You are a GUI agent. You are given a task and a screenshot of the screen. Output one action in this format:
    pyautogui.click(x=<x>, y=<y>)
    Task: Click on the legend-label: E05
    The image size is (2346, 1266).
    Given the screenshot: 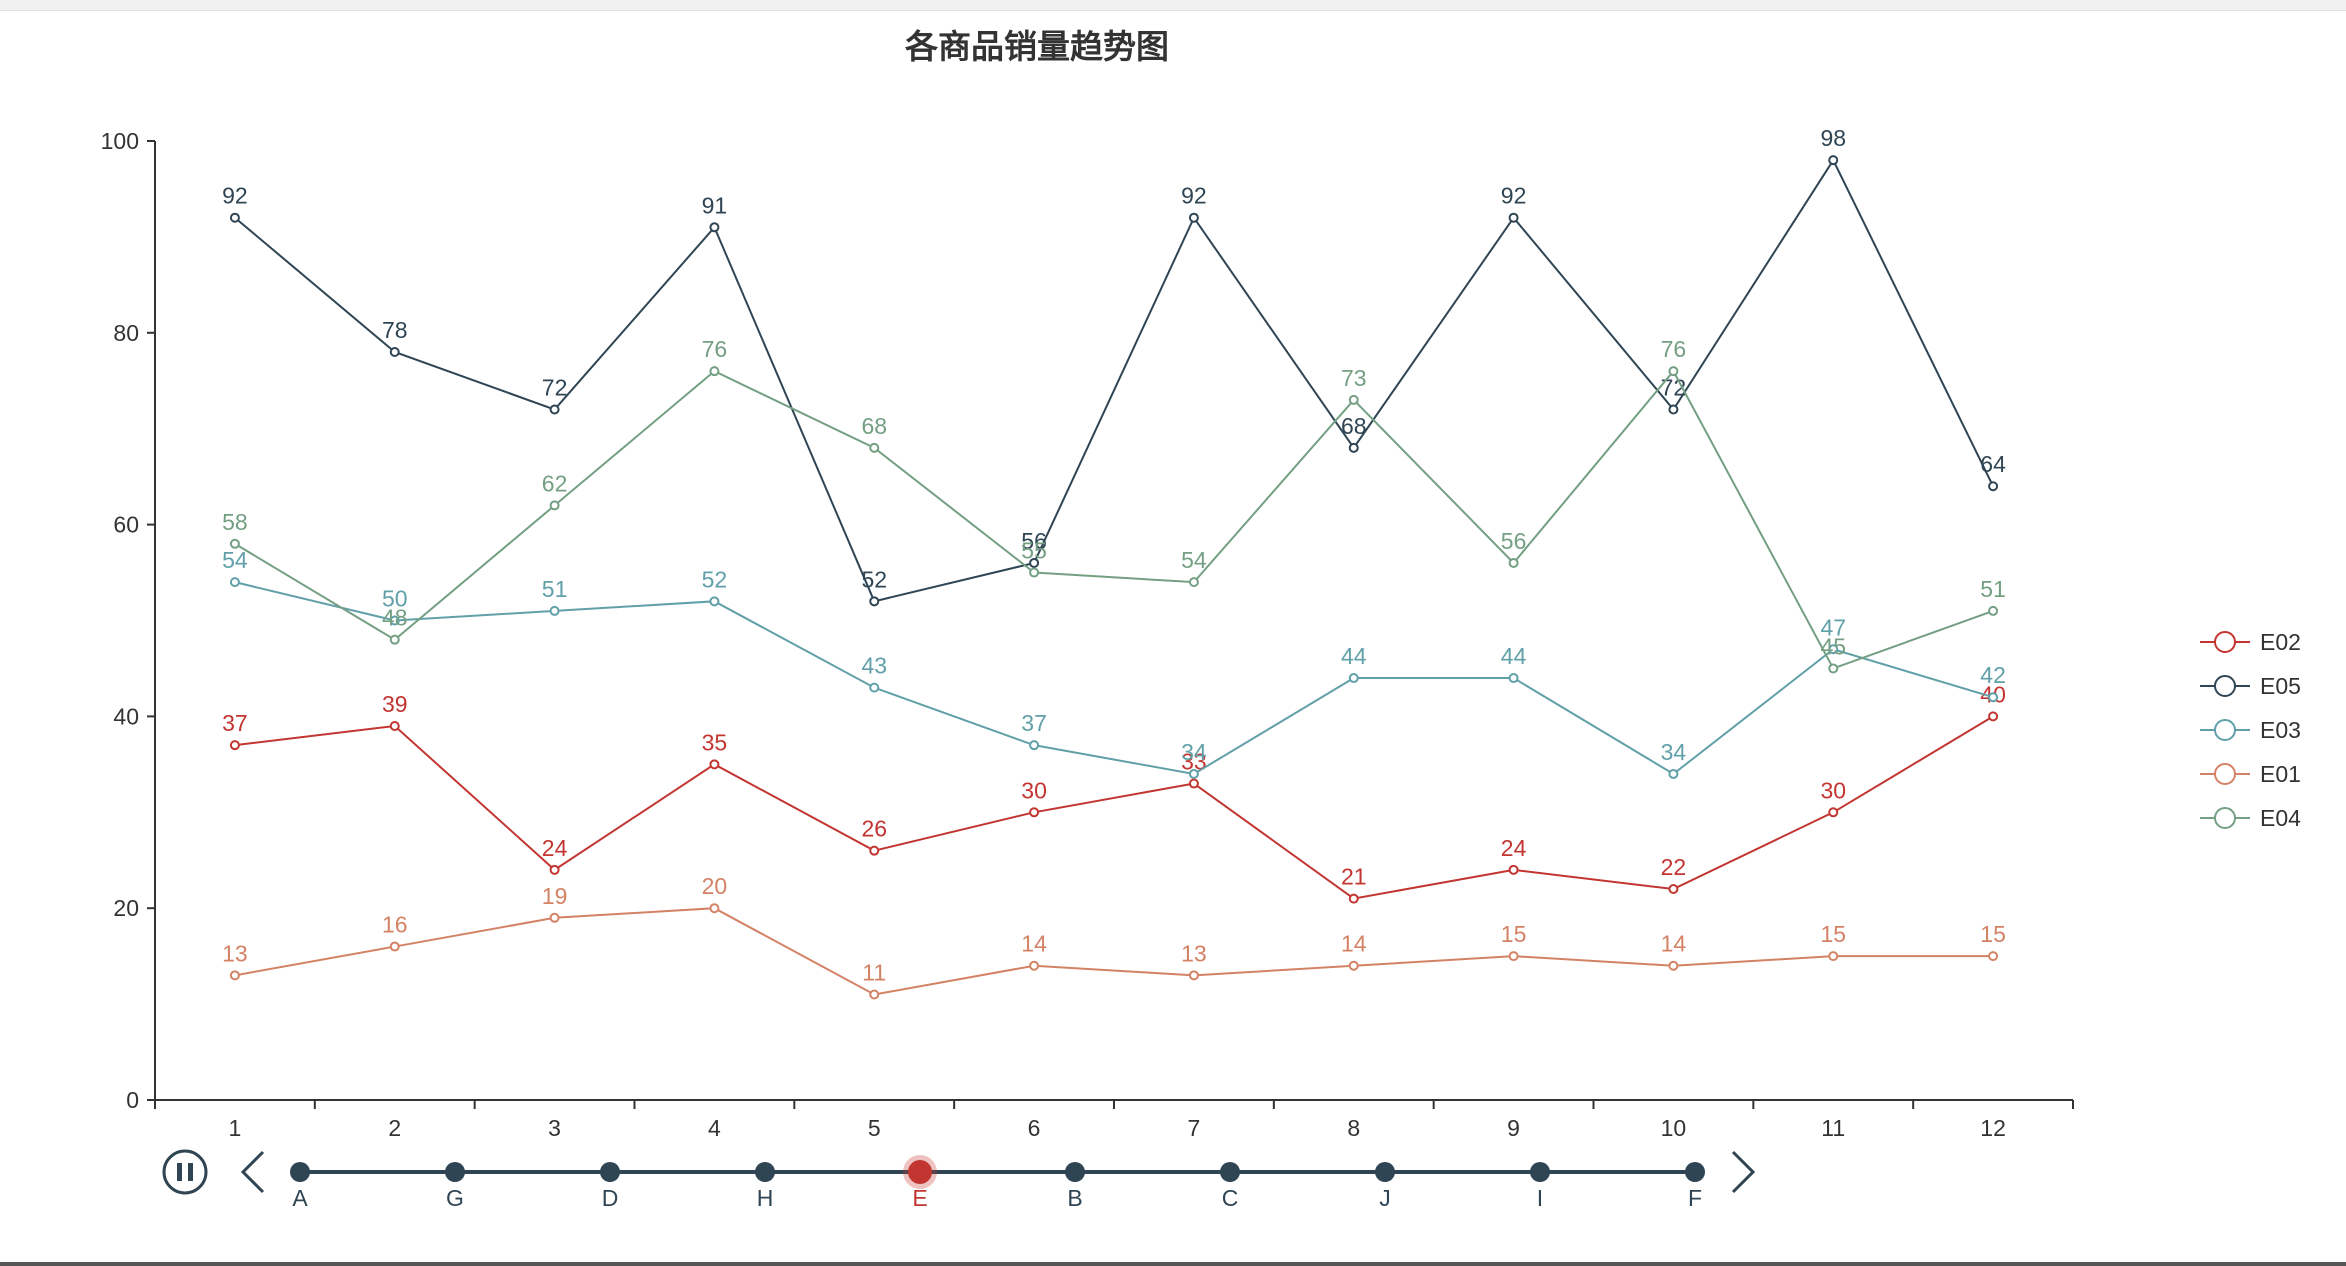 What is the action you would take?
    pyautogui.click(x=2280, y=686)
    